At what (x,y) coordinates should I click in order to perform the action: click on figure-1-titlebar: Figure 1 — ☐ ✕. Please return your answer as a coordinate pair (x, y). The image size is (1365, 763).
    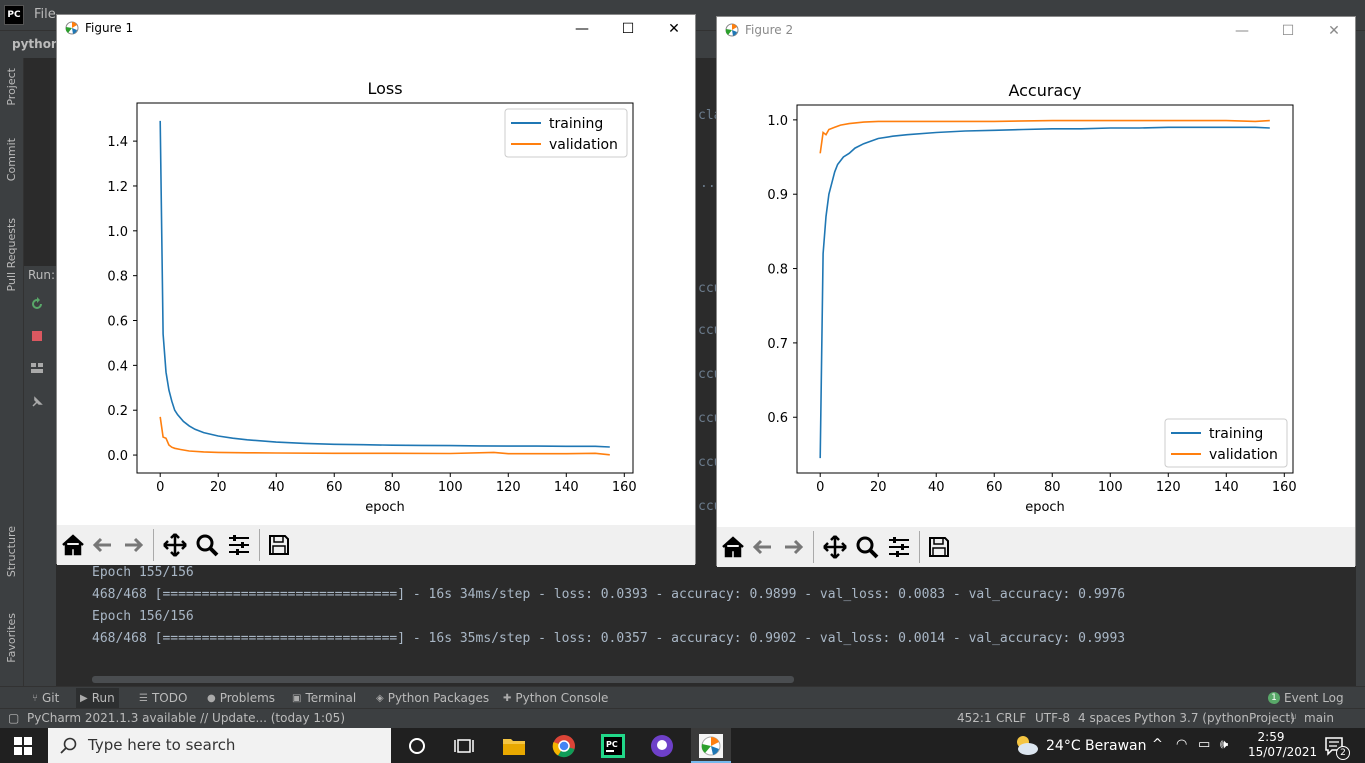
    Looking at the image, I should click on (376, 29).